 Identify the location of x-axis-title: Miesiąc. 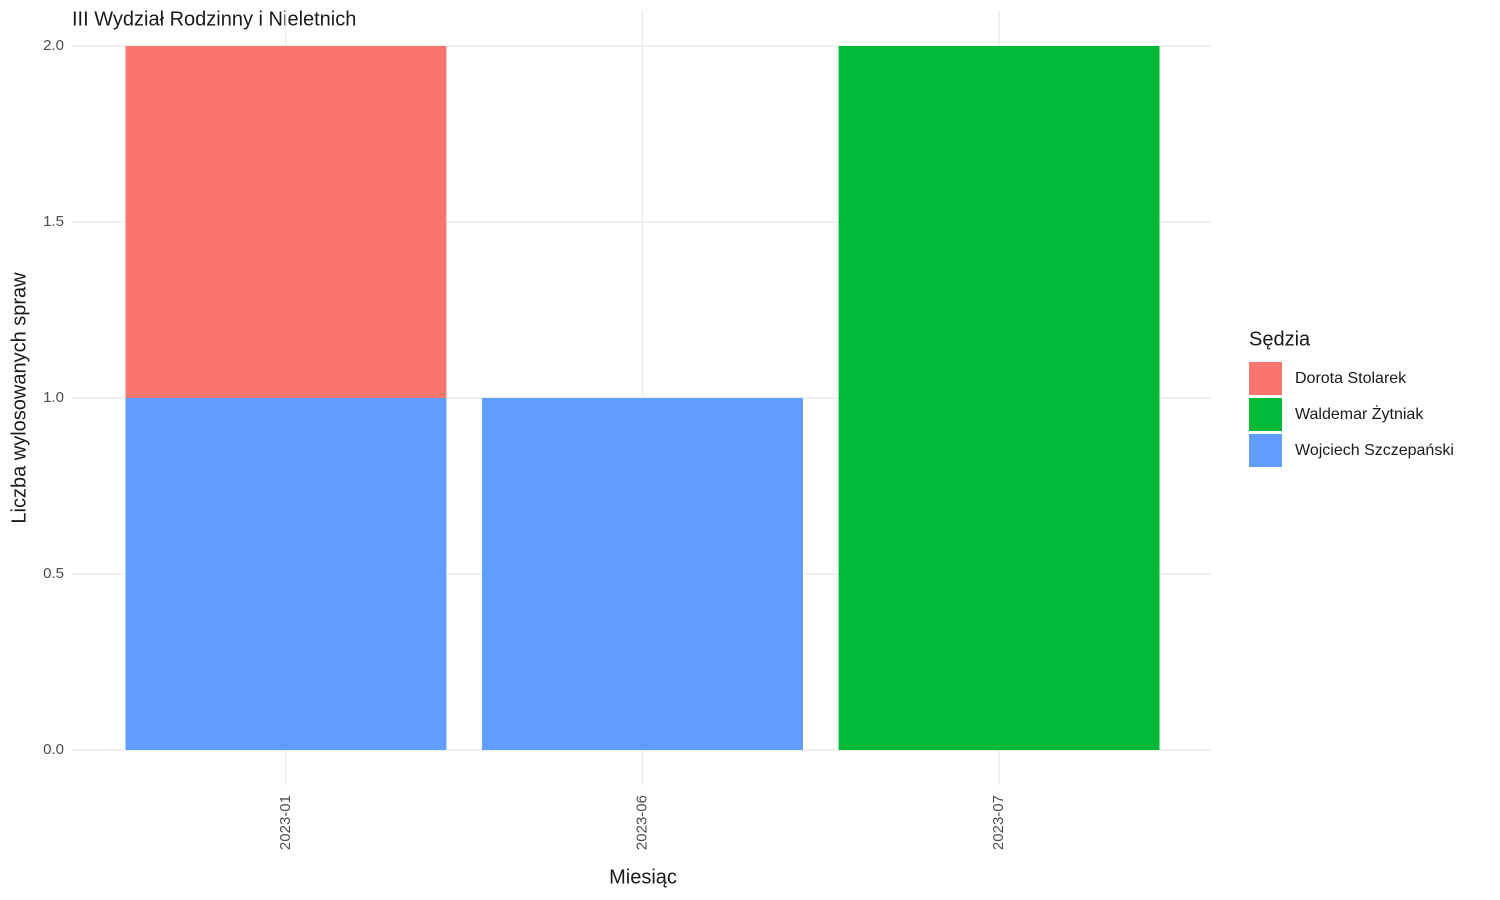
(643, 877).